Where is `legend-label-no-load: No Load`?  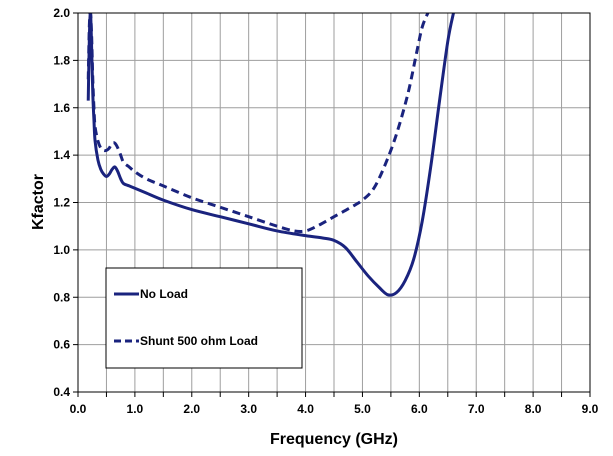 legend-label-no-load: No Load is located at coordinates (164, 294).